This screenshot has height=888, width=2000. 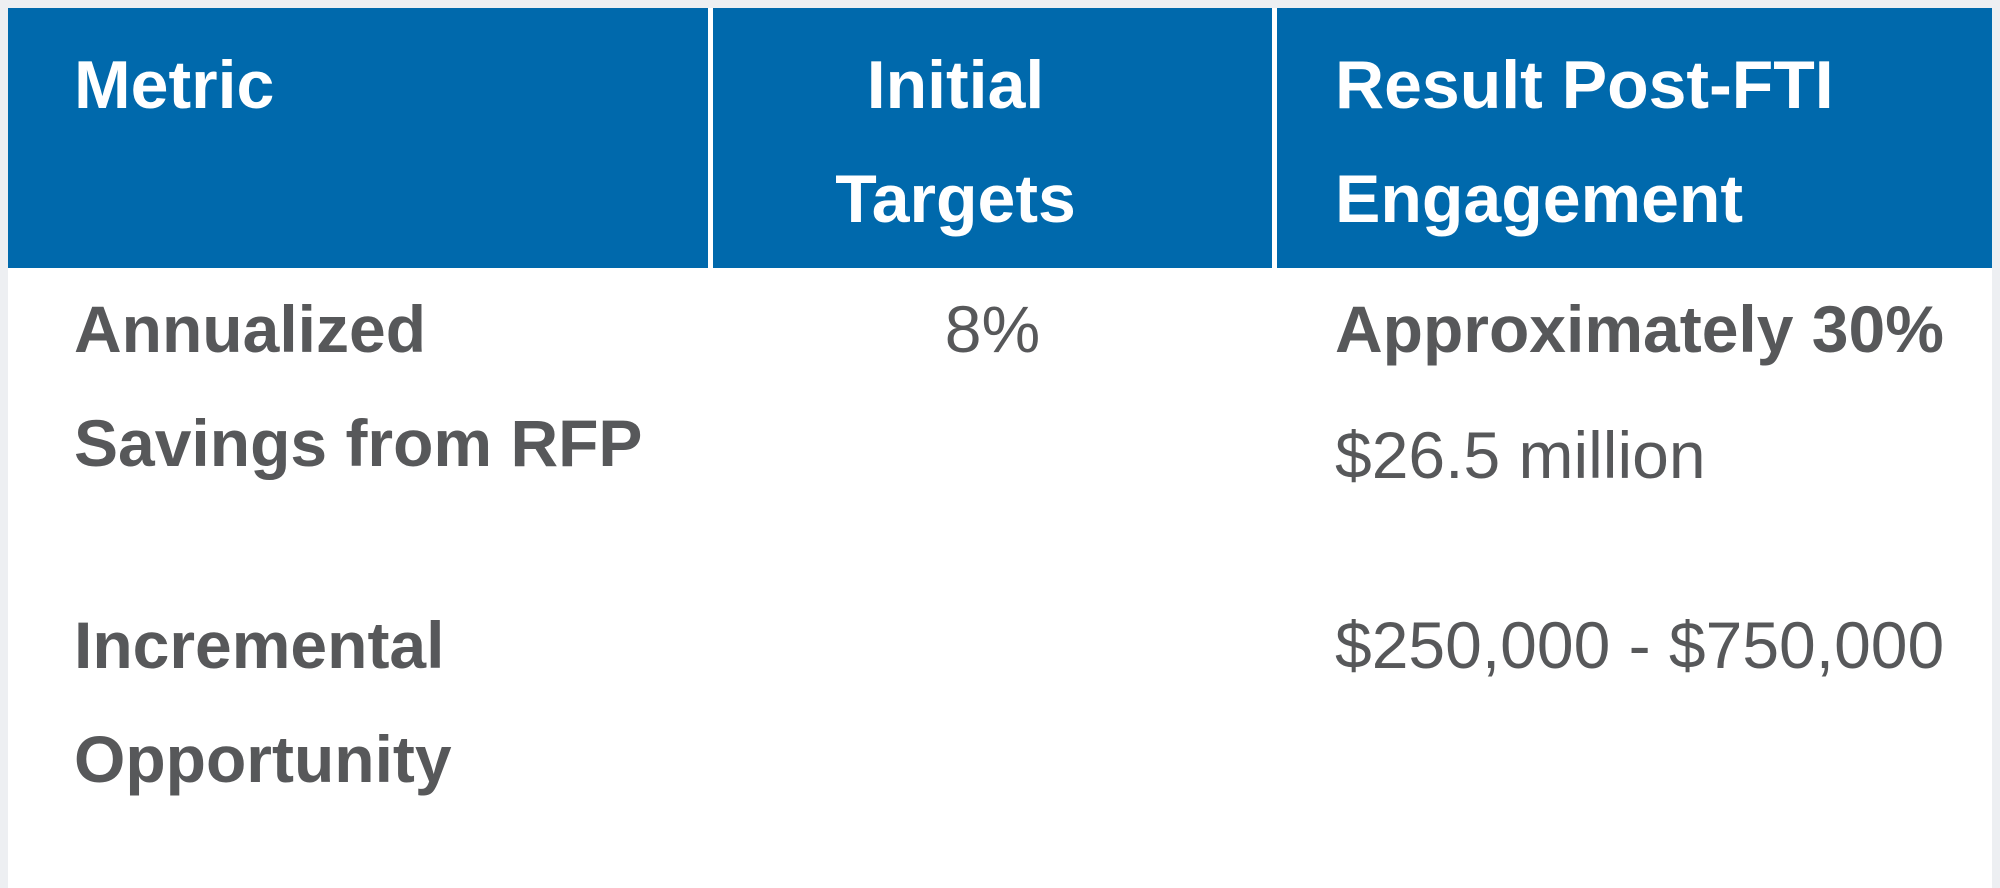 I want to click on table-row-2-metric: Incremental Opportunity, so click(x=358, y=738).